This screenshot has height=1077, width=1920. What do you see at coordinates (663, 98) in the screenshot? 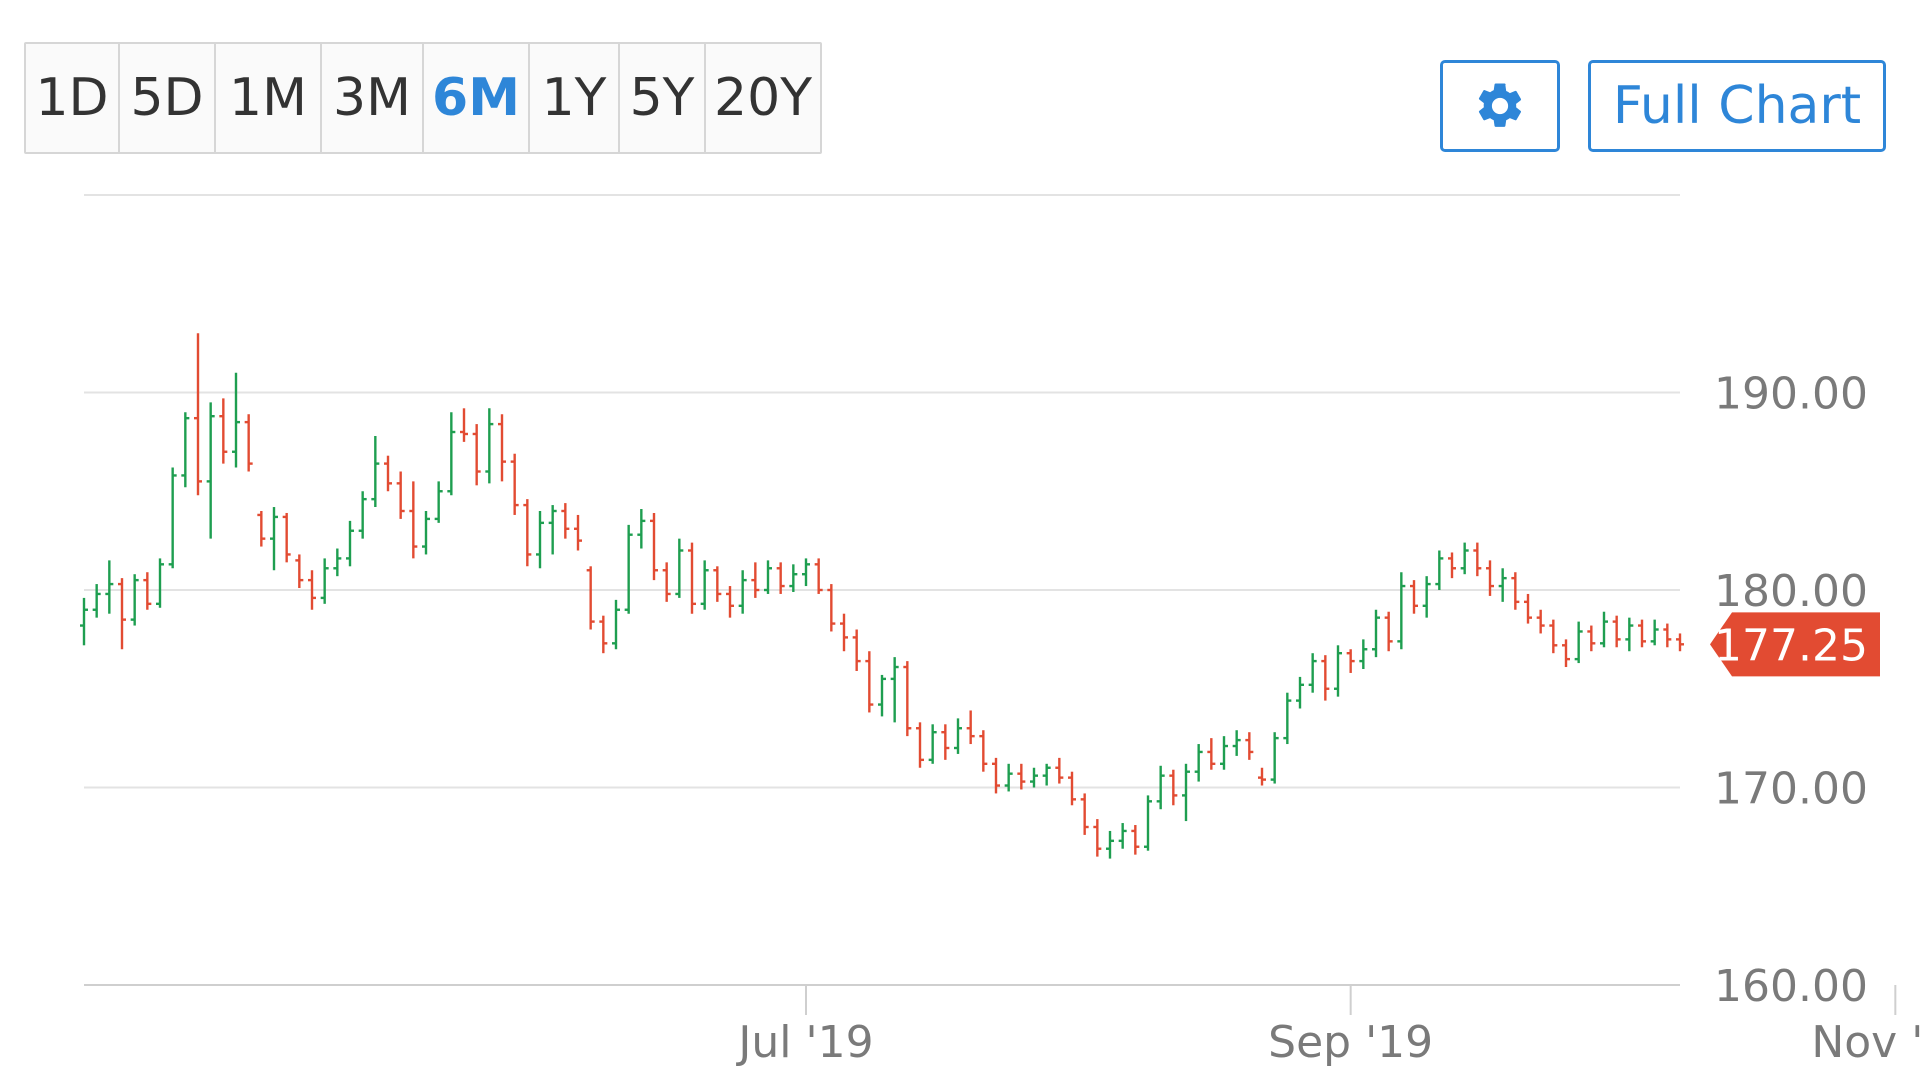
I see `range-button-5y: 5Y` at bounding box center [663, 98].